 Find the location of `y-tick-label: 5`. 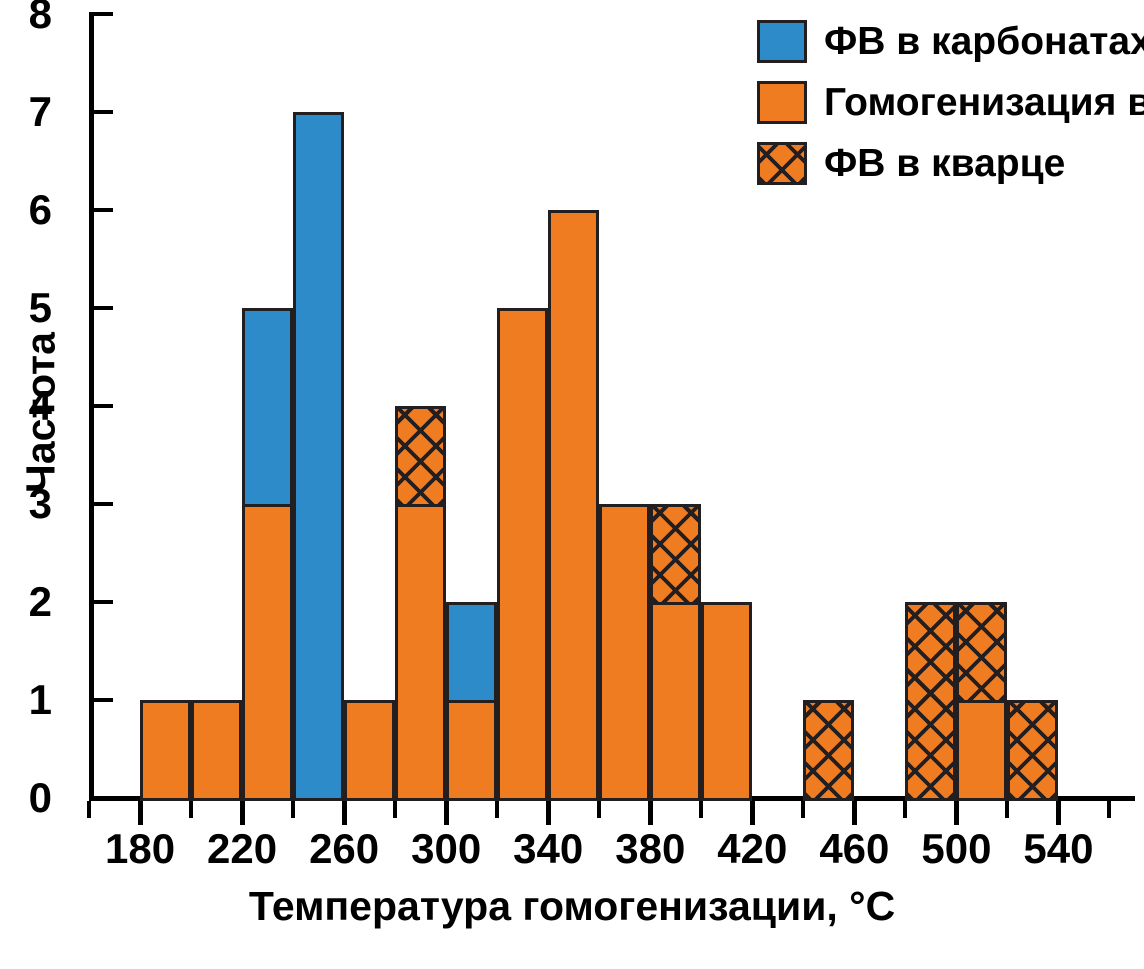

y-tick-label: 5 is located at coordinates (40, 307).